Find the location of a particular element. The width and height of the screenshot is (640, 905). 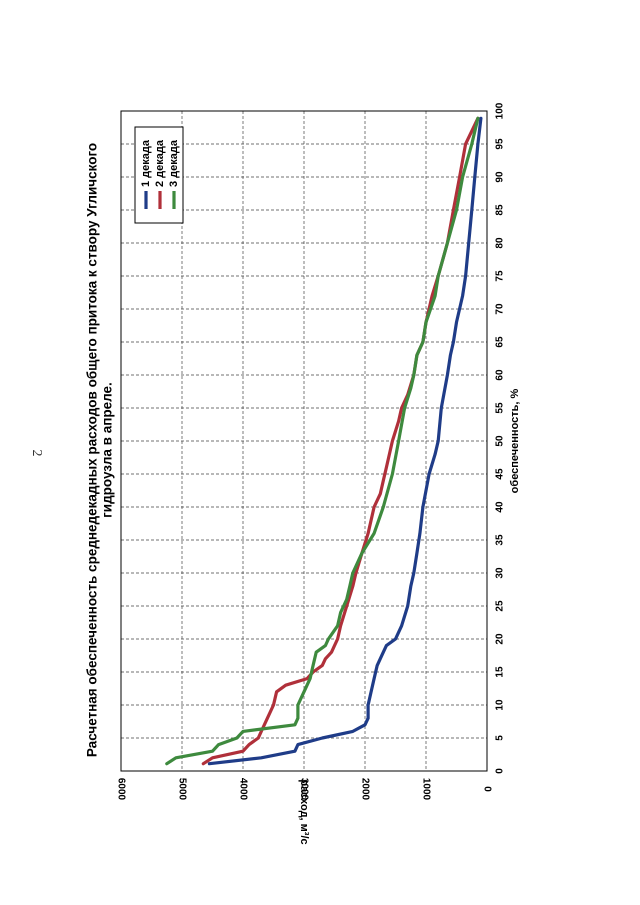

probability-tick-label: 15 is located at coordinates (500, 672).